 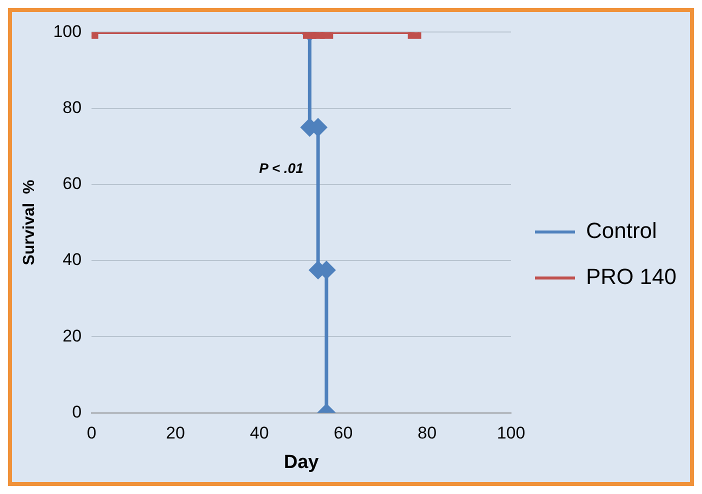 I want to click on x-tick-label: 0, so click(x=91, y=433).